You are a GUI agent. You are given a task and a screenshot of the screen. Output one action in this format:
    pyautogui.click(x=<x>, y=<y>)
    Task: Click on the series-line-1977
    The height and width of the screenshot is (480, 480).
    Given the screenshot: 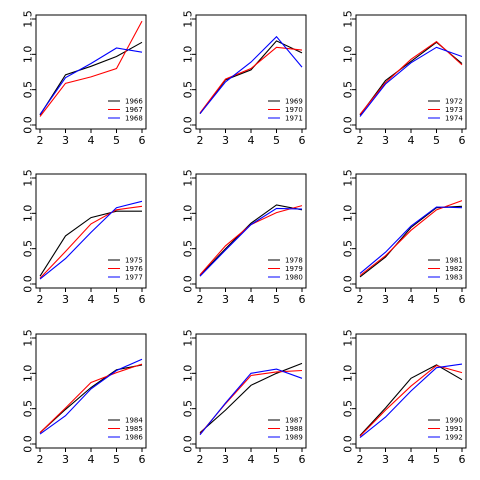 What is the action you would take?
    pyautogui.click(x=91, y=240)
    